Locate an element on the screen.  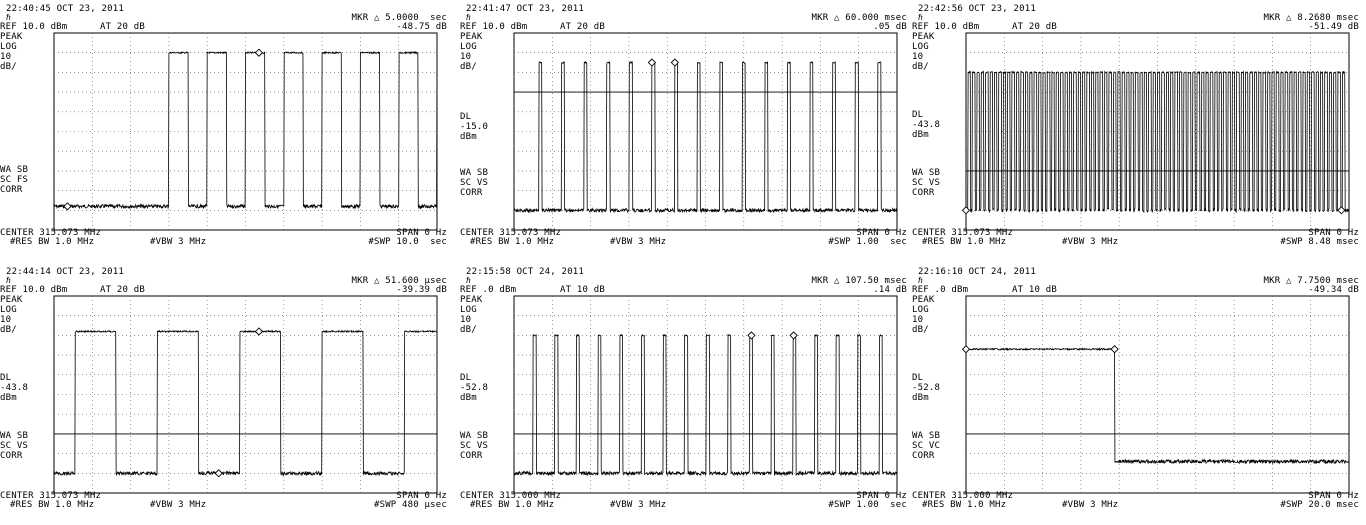
ref-level: REF .0 dBm is located at coordinates (488, 290).